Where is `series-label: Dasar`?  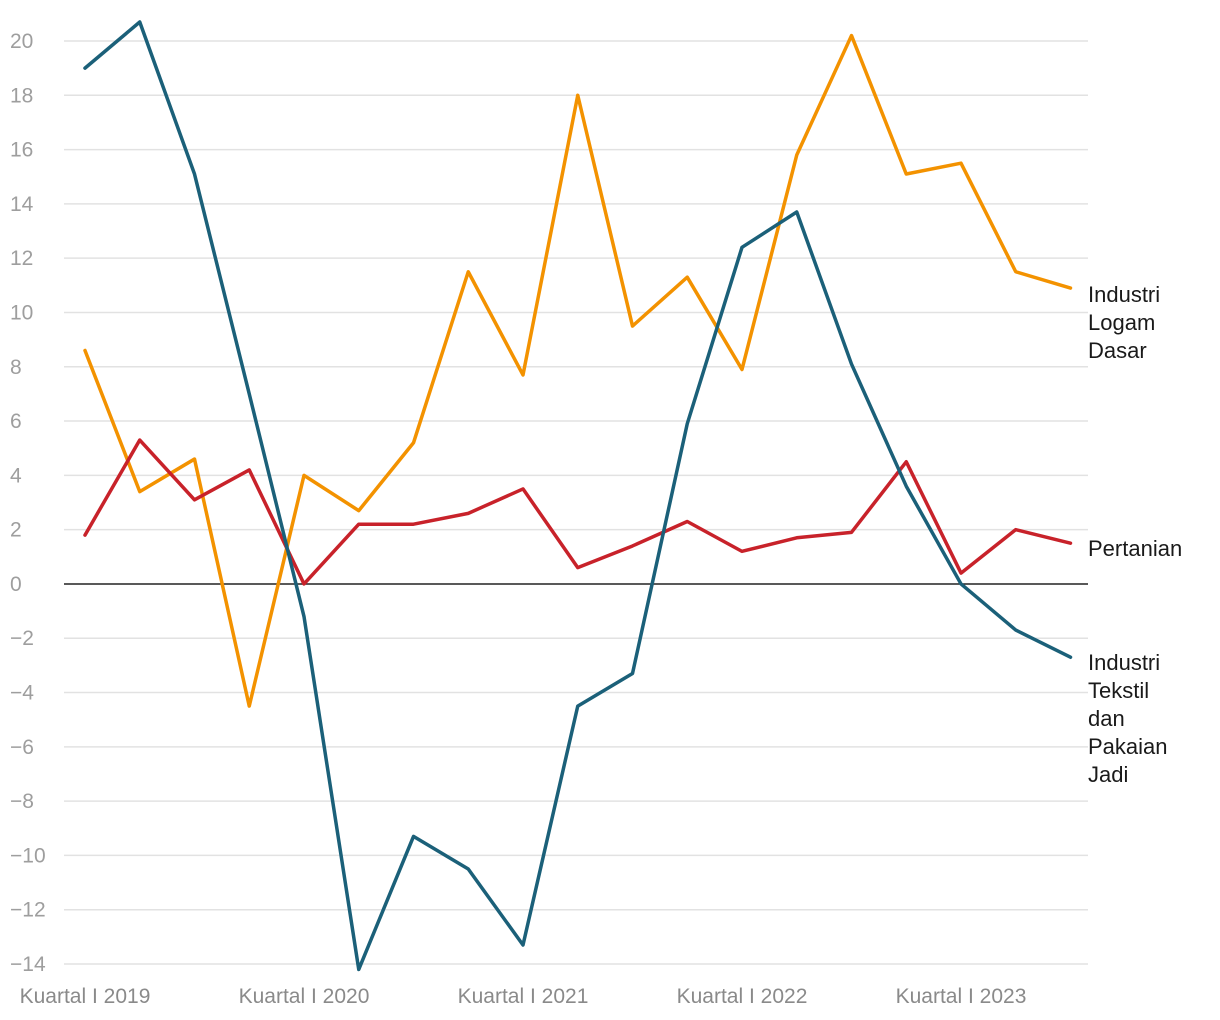 series-label: Dasar is located at coordinates (1117, 350).